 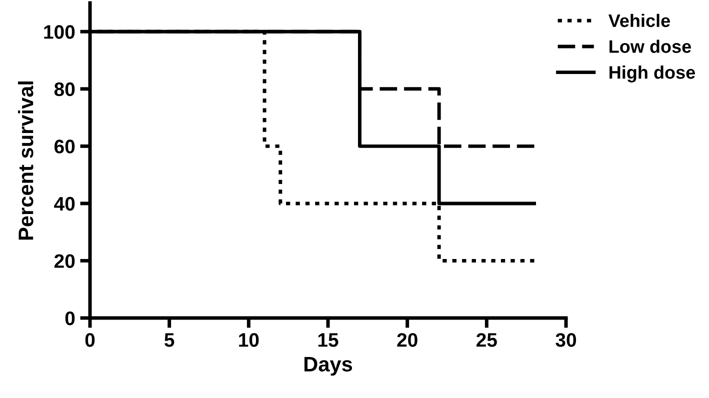 What do you see at coordinates (328, 366) in the screenshot?
I see `x-axis-title: Days` at bounding box center [328, 366].